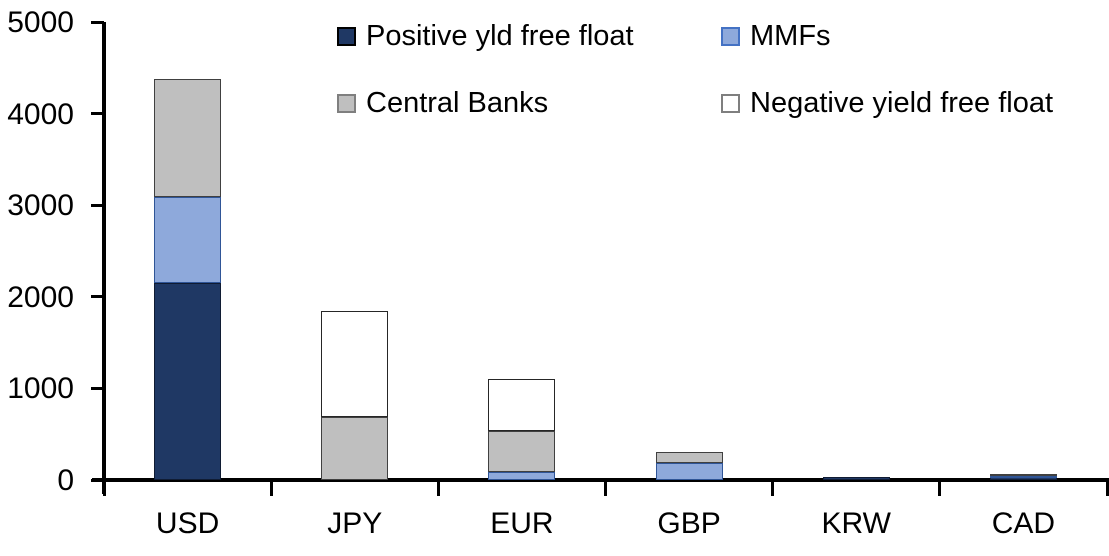 The image size is (1109, 556). Describe the element at coordinates (689, 523) in the screenshot. I see `x-axis-label: GBP` at that location.